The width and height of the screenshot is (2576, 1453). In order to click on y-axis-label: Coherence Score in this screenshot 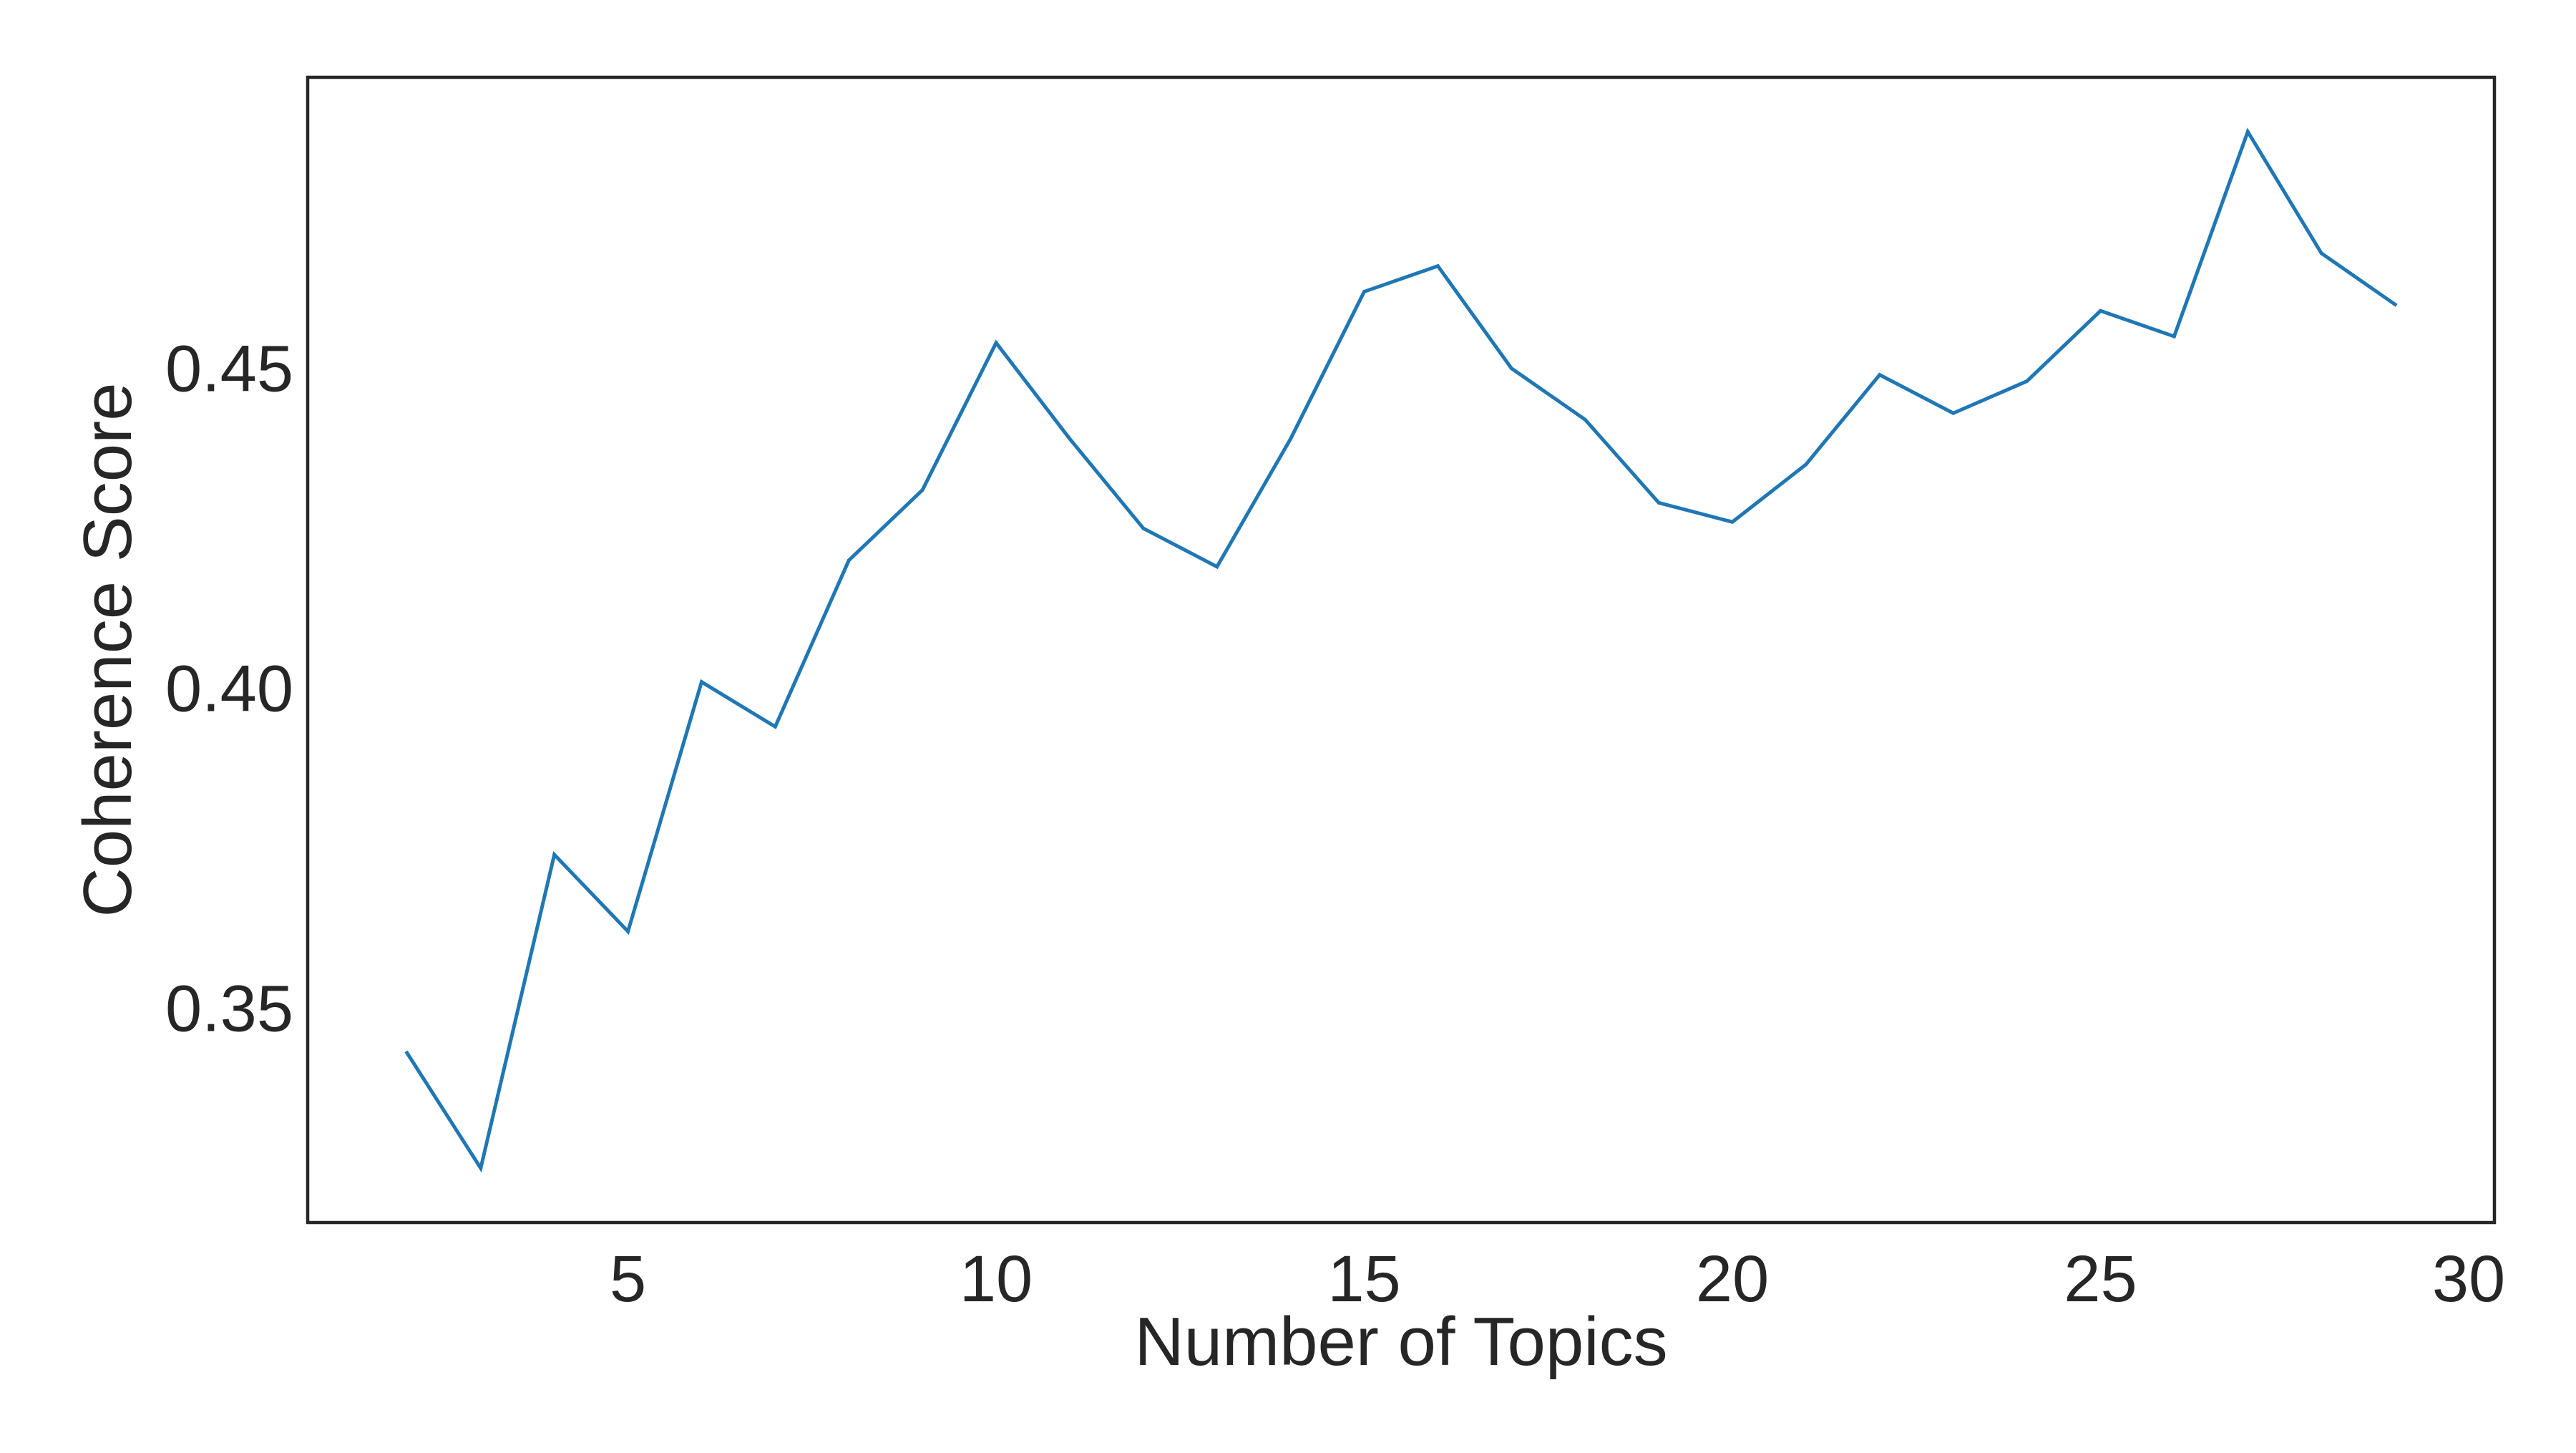, I will do `click(107, 649)`.